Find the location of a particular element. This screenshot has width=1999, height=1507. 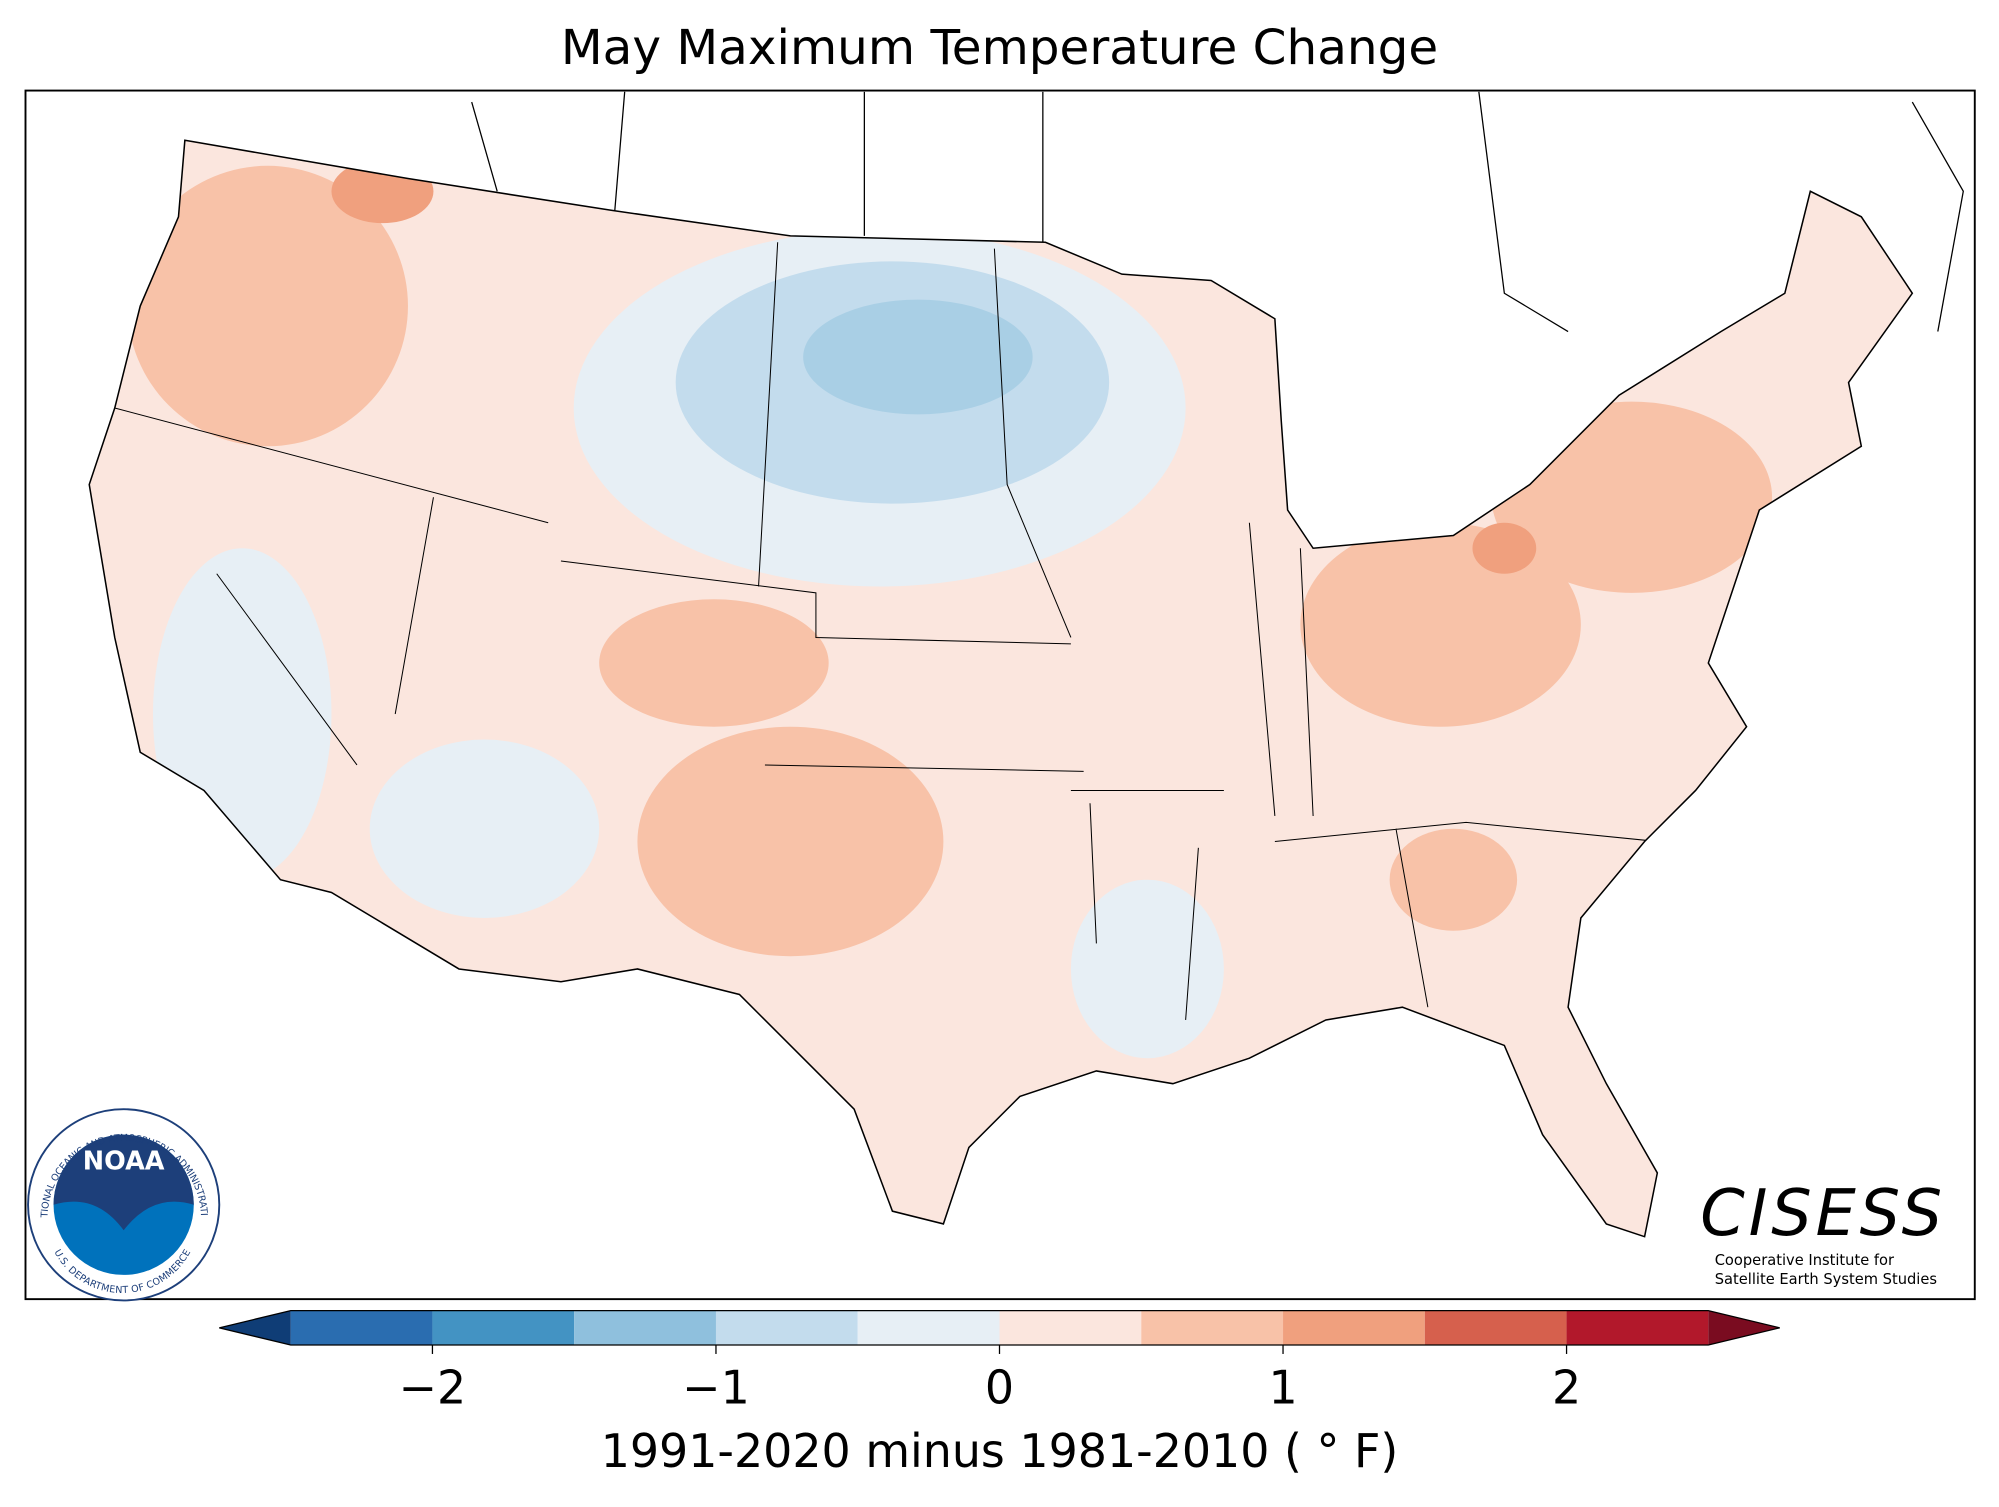

title: May Maximum Temperature Change is located at coordinates (999, 48).